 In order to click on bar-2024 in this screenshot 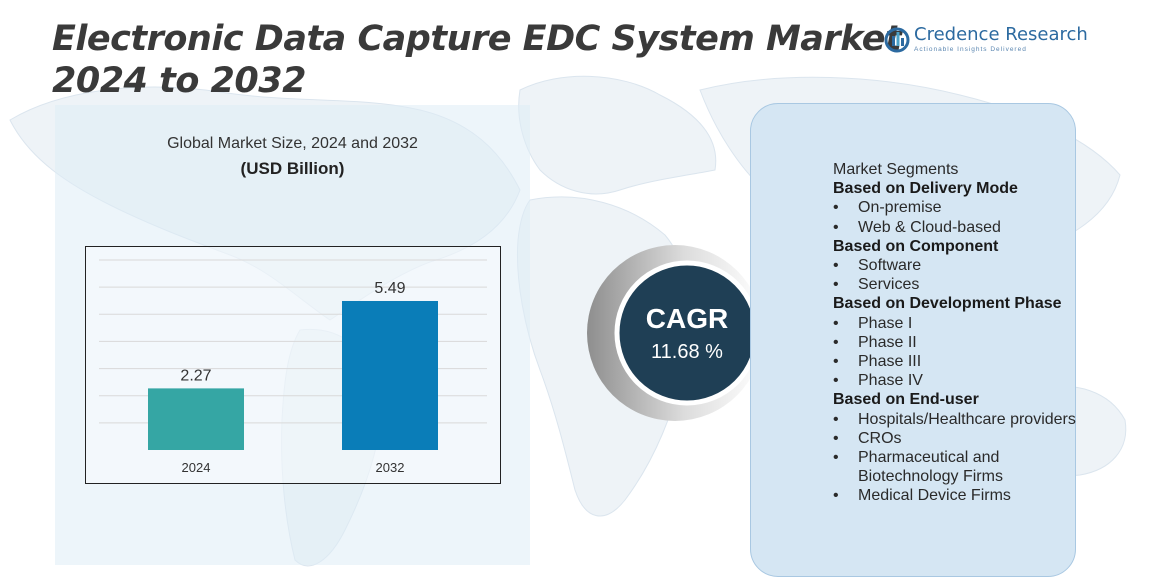, I will do `click(196, 419)`.